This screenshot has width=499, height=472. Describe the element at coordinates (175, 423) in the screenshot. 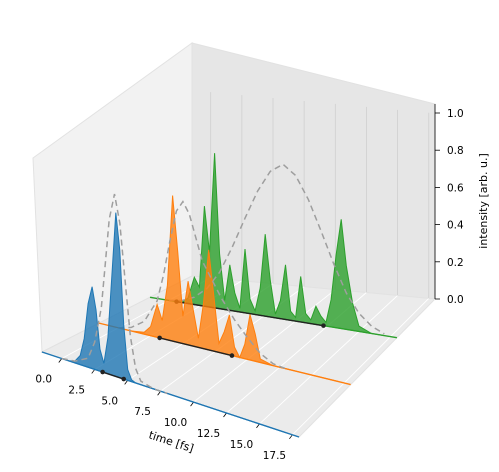

I see `x-tick-label: 10.0` at that location.